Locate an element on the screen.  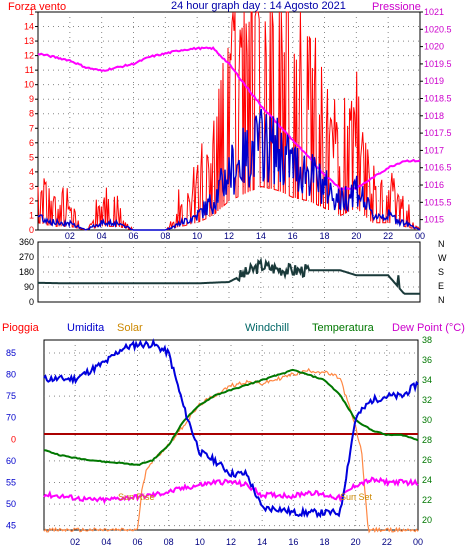
temperature-tick-label: 24 is located at coordinates (427, 480).